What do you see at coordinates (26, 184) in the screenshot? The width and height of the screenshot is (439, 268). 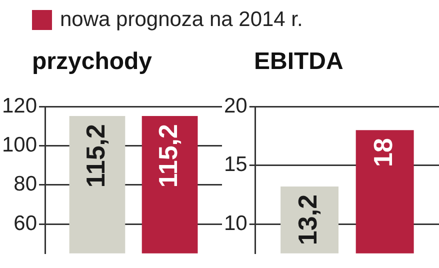 I see `y-tick-label: 80` at bounding box center [26, 184].